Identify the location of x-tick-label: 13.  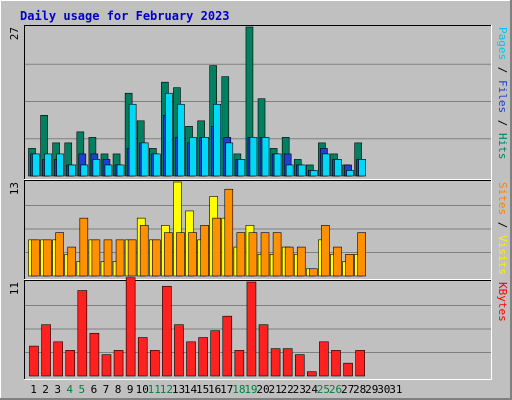
(178, 389).